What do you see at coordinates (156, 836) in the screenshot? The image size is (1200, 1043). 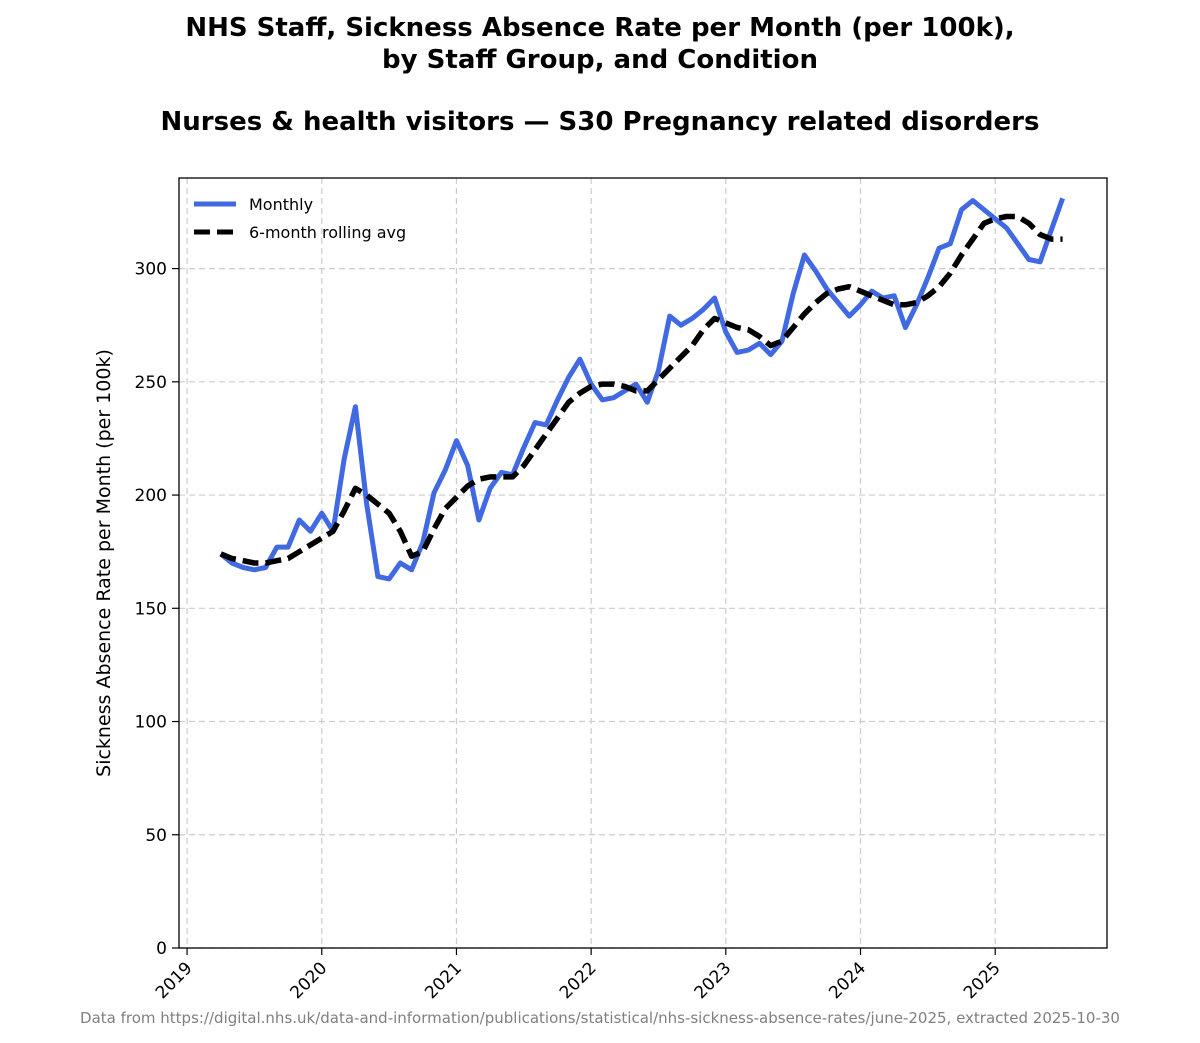 I see `y-tick-label: 50` at bounding box center [156, 836].